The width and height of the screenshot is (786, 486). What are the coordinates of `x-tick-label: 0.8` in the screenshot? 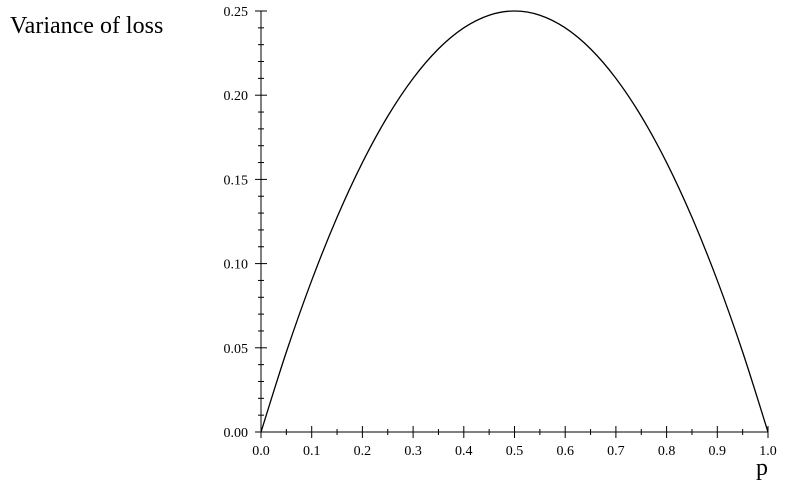 It's located at (667, 451).